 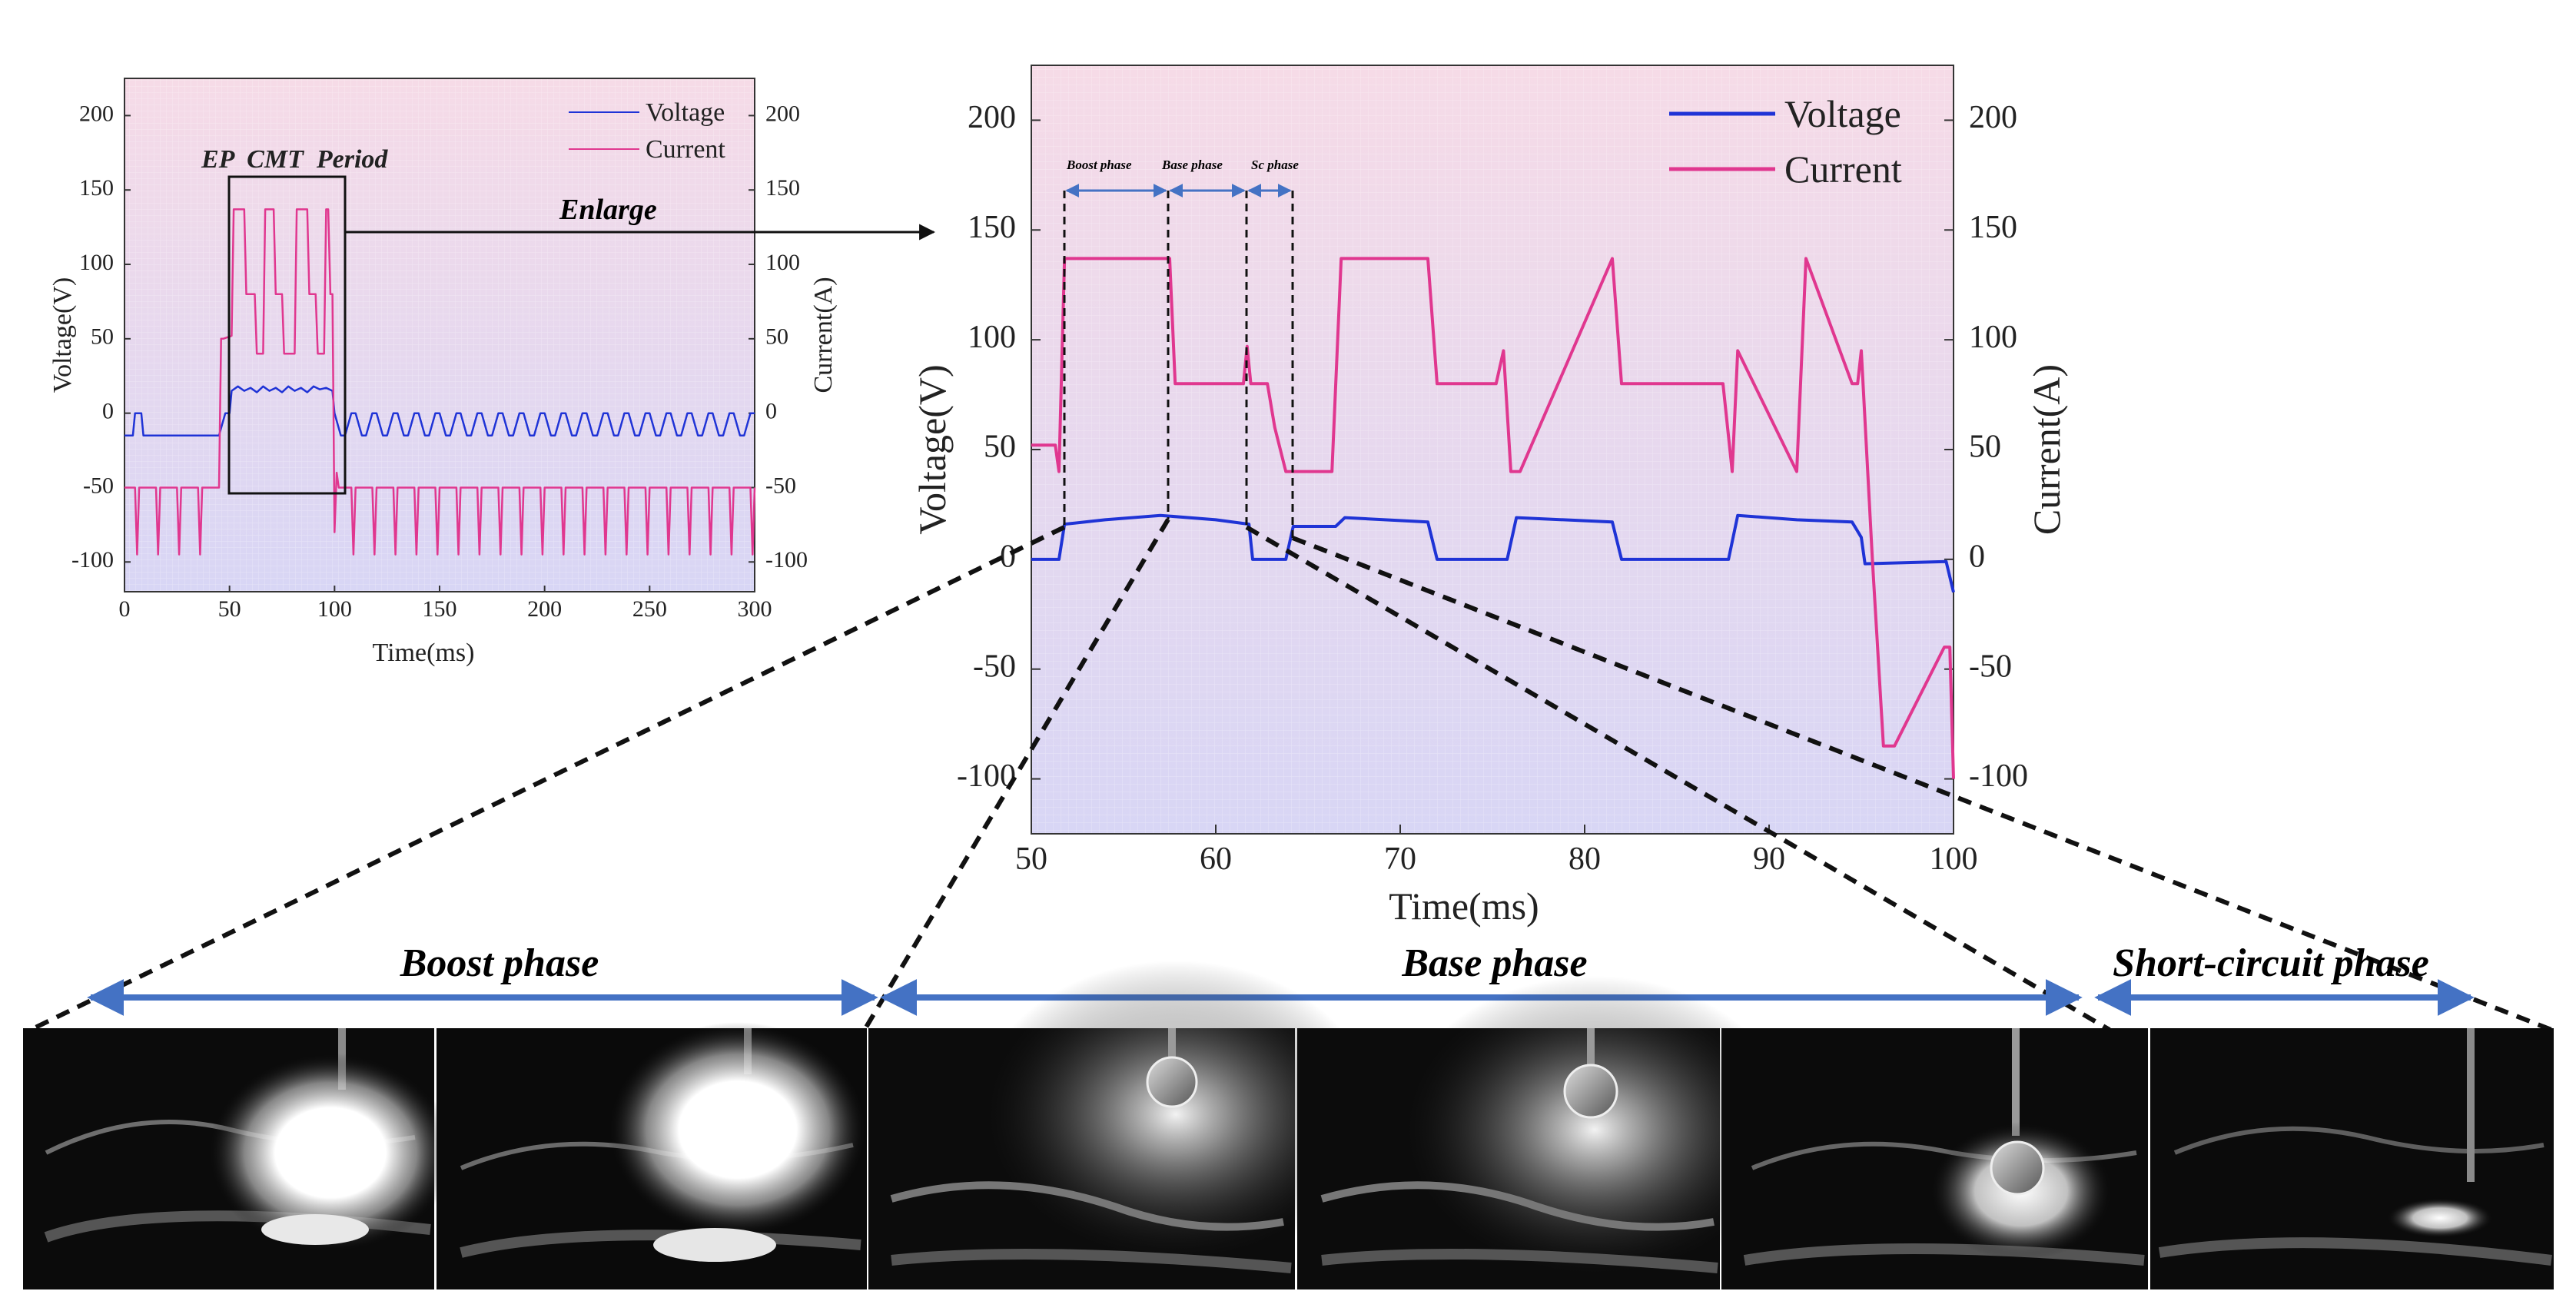 What do you see at coordinates (125, 609) in the screenshot?
I see `x-tick-label: 0` at bounding box center [125, 609].